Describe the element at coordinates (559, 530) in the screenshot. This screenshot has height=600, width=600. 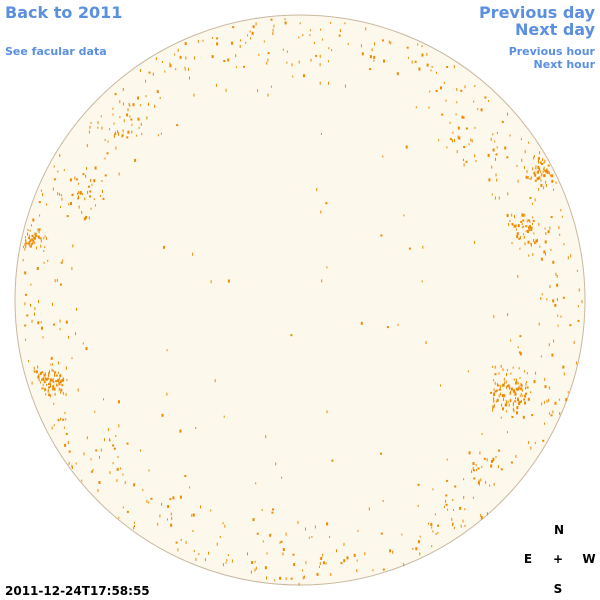
I see `compass-north-label: N` at that location.